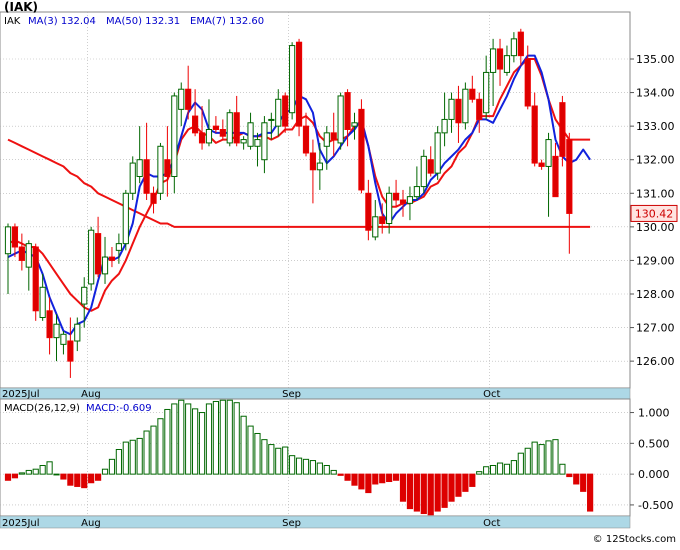 The image size is (680, 550). Describe the element at coordinates (654, 443) in the screenshot. I see `macd-ytick-label: 0.500` at that location.